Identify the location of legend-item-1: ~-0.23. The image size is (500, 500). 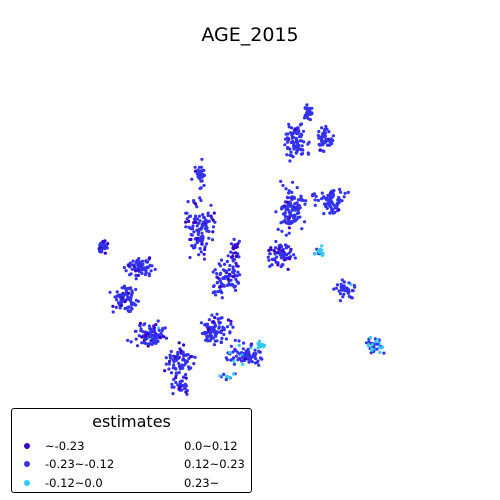
(54, 446).